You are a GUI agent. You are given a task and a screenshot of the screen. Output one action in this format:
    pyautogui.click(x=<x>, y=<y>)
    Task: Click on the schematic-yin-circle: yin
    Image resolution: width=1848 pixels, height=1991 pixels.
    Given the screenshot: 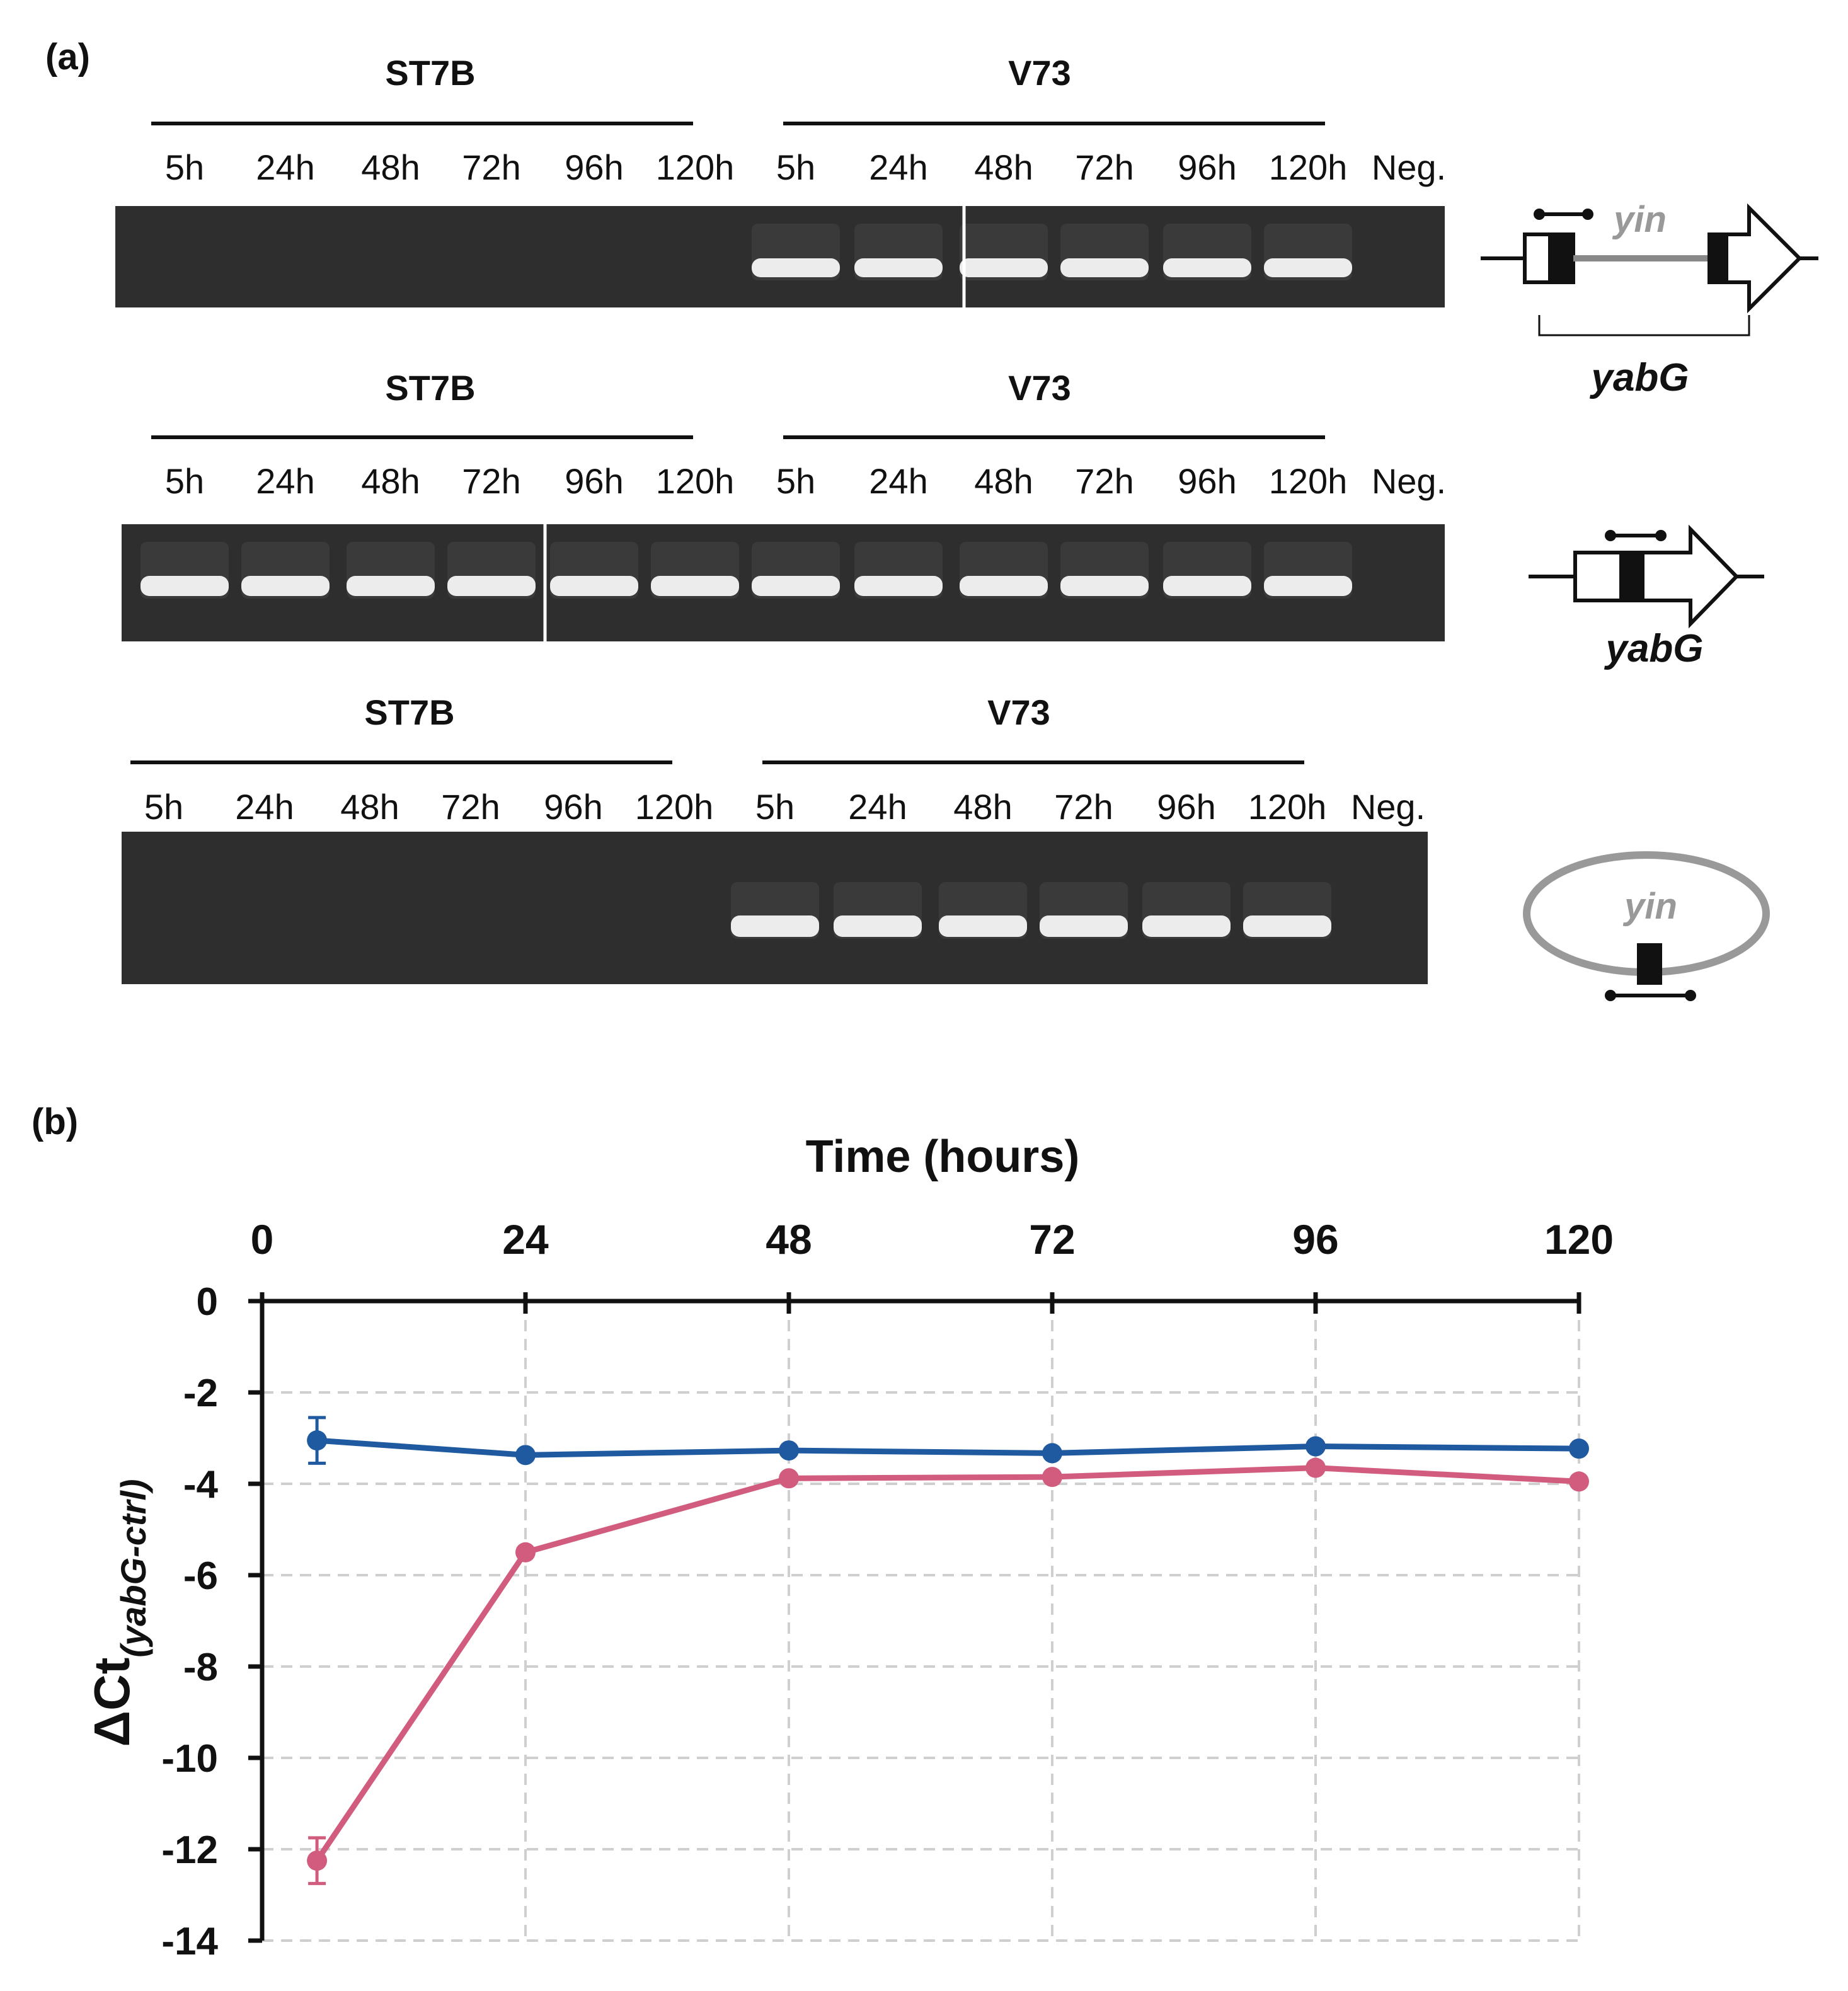 What is the action you would take?
    pyautogui.click(x=1646, y=926)
    